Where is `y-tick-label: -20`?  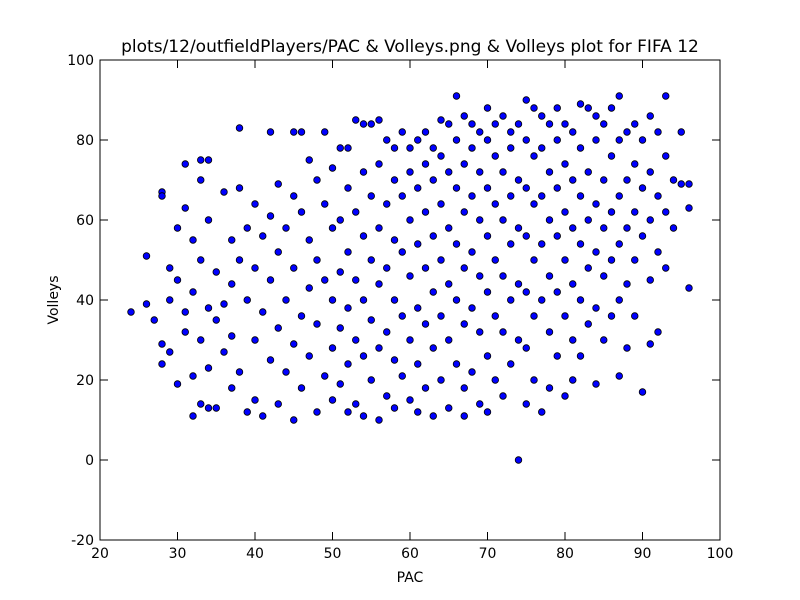 y-tick-label: -20 is located at coordinates (82, 541).